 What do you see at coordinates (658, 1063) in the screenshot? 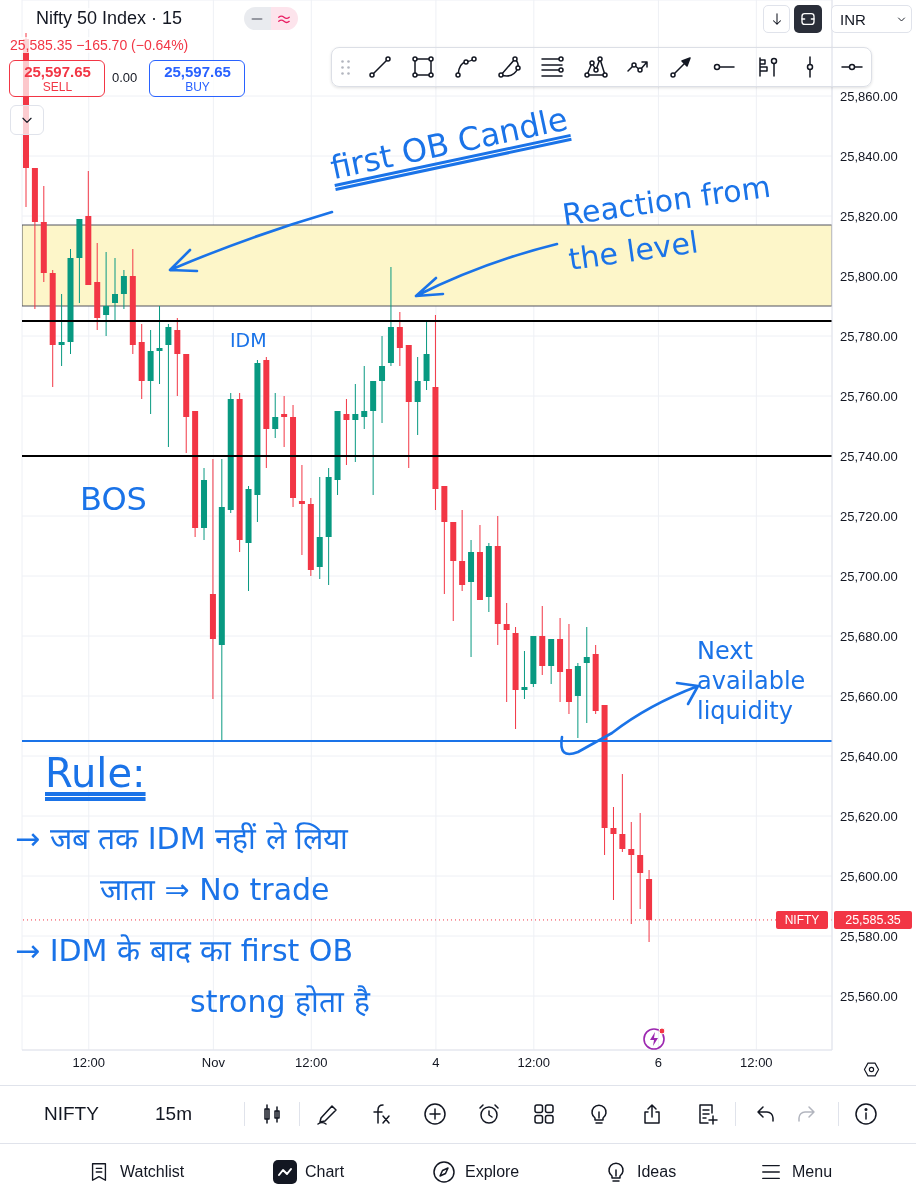
I see `x-tick-label: 6` at bounding box center [658, 1063].